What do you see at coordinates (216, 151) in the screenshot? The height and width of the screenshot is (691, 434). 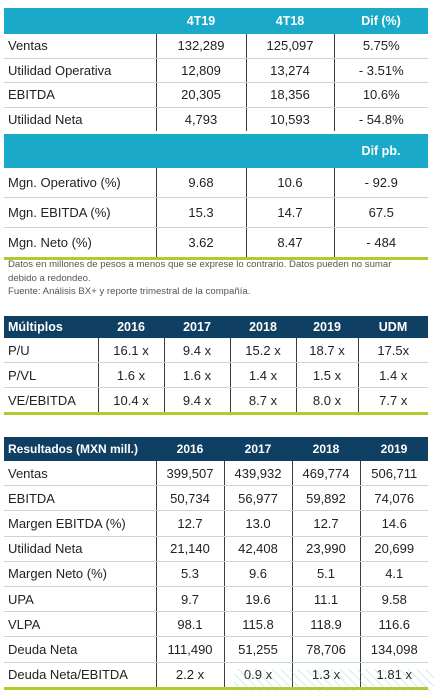 I see `table-header-row: Dif pb.` at bounding box center [216, 151].